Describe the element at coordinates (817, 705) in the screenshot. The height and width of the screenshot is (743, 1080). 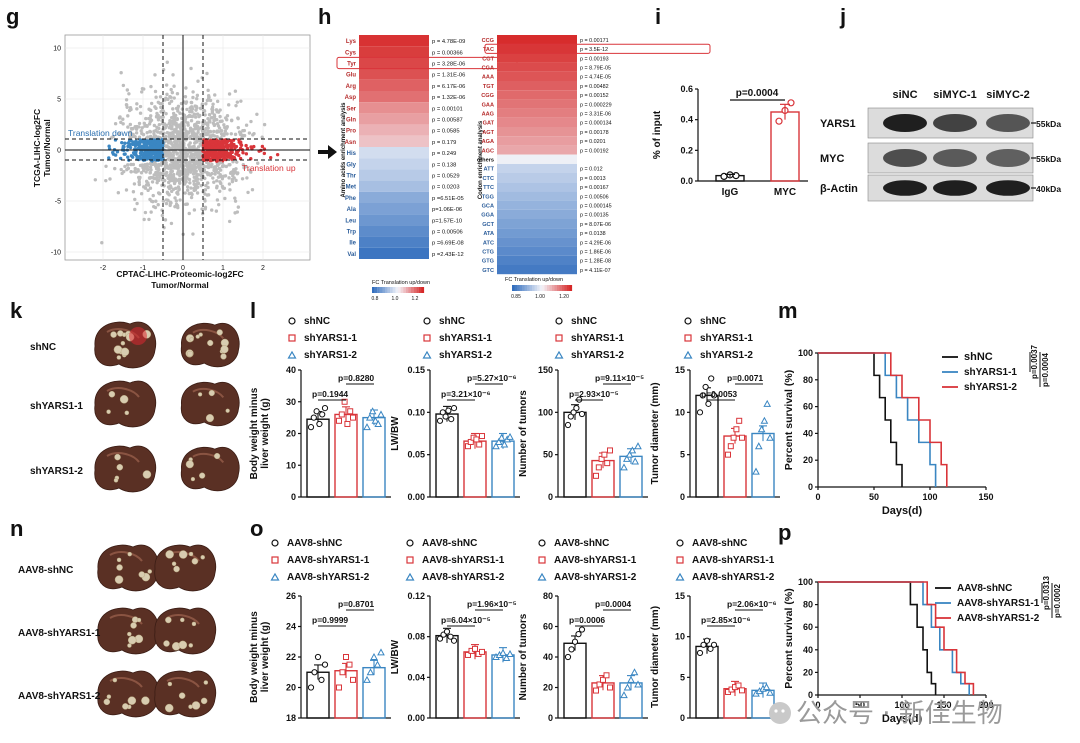
I see `surv-xtick-label: 0` at that location.